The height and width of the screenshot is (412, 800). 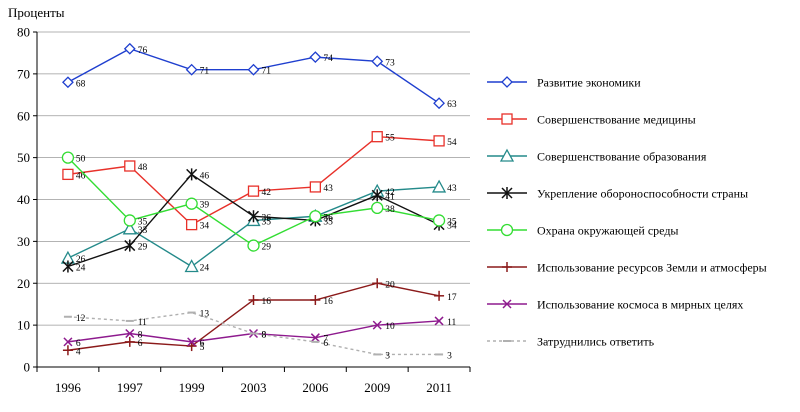 I want to click on data-label: 38, so click(x=390, y=210).